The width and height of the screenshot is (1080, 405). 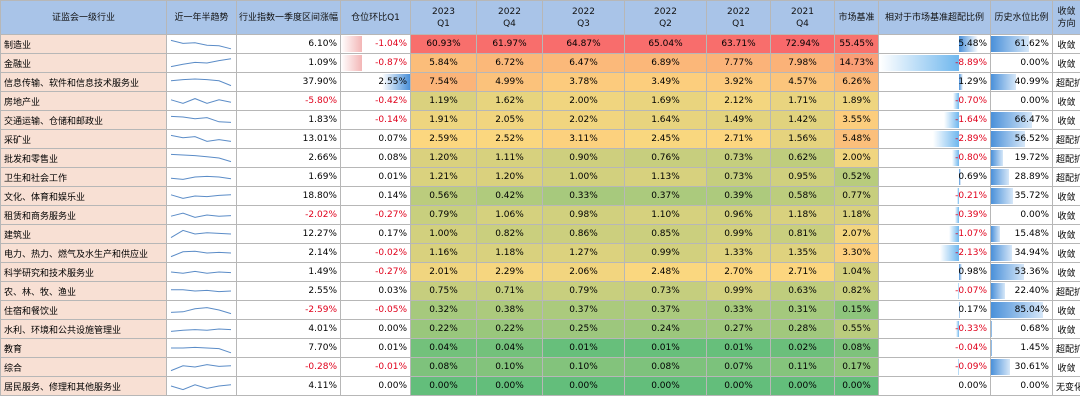 I want to click on quarter-cell: 1.62%, so click(x=509, y=101).